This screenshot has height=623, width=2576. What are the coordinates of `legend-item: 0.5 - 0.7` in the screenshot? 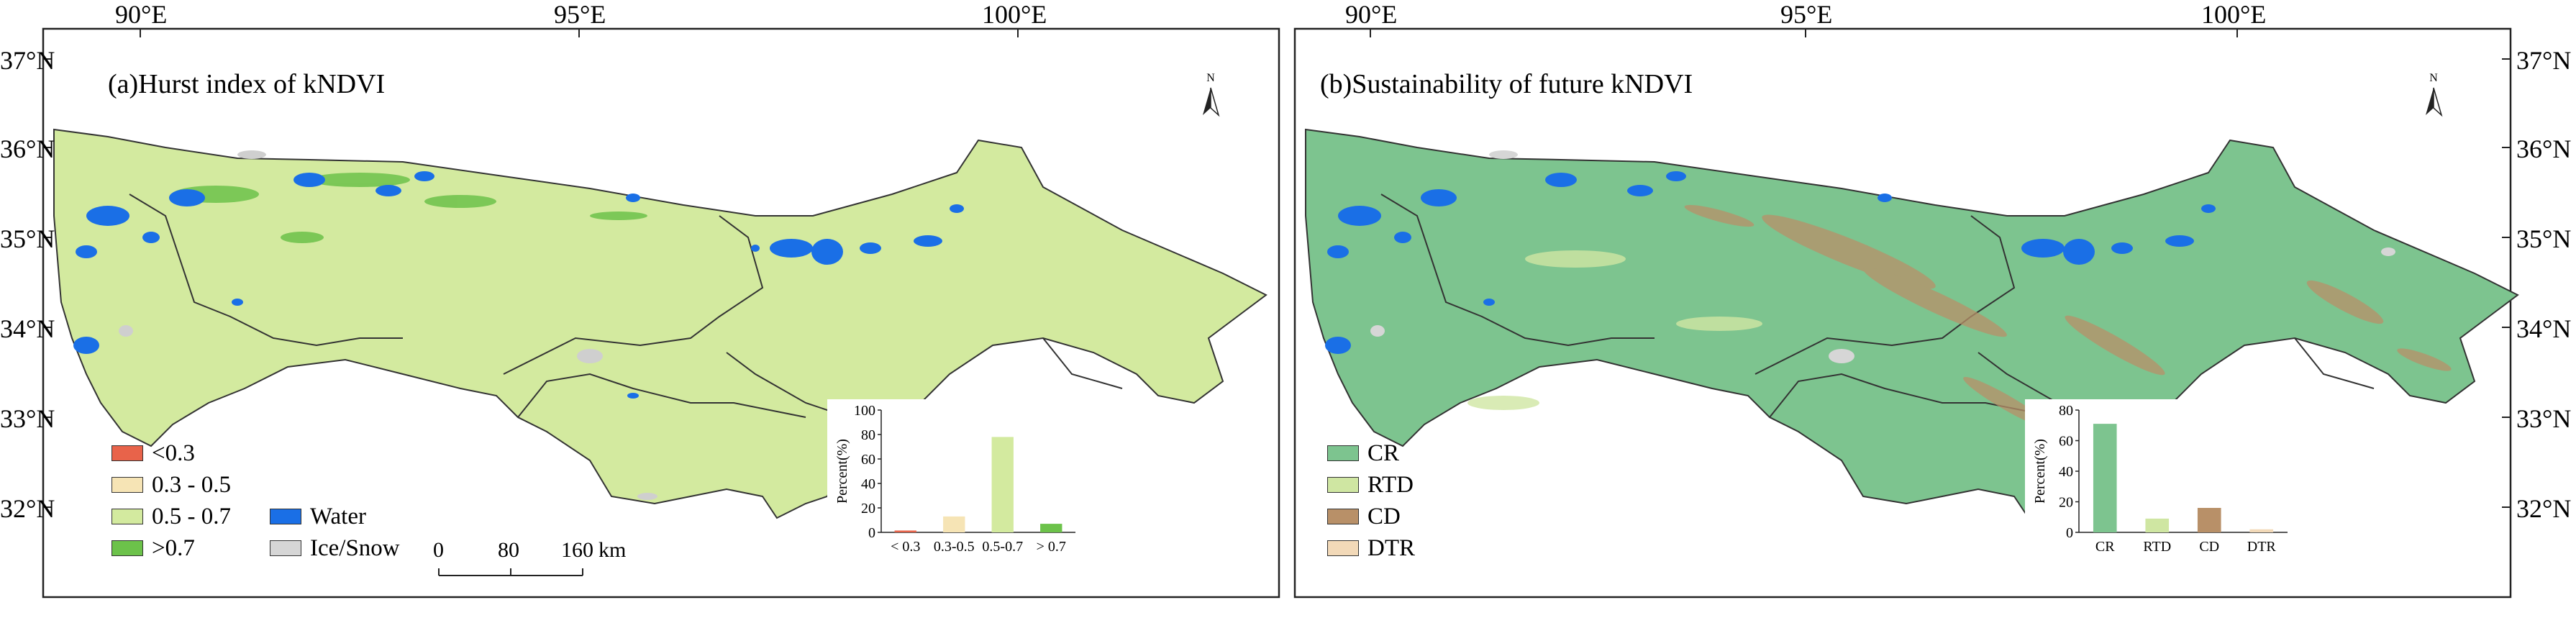 It's located at (171, 516).